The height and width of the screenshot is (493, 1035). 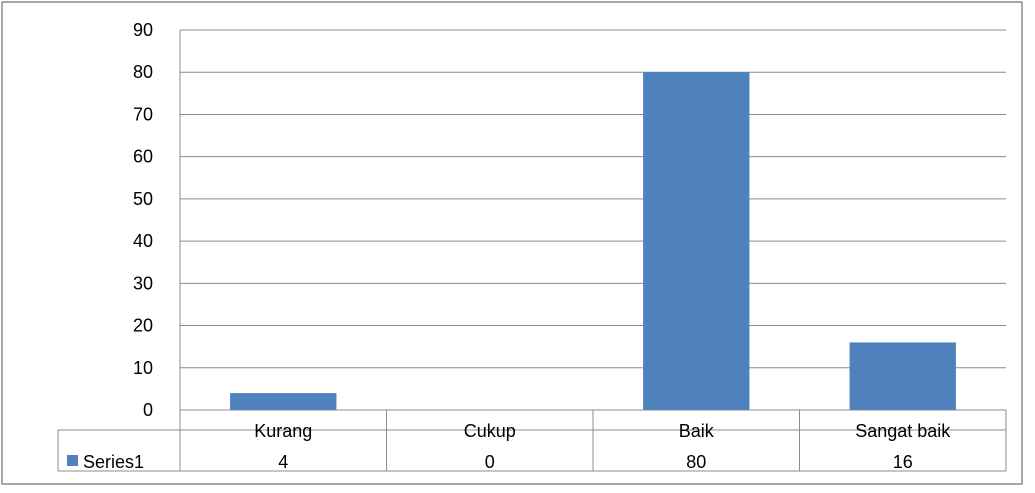 What do you see at coordinates (148, 410) in the screenshot?
I see `y-tick-label: 0` at bounding box center [148, 410].